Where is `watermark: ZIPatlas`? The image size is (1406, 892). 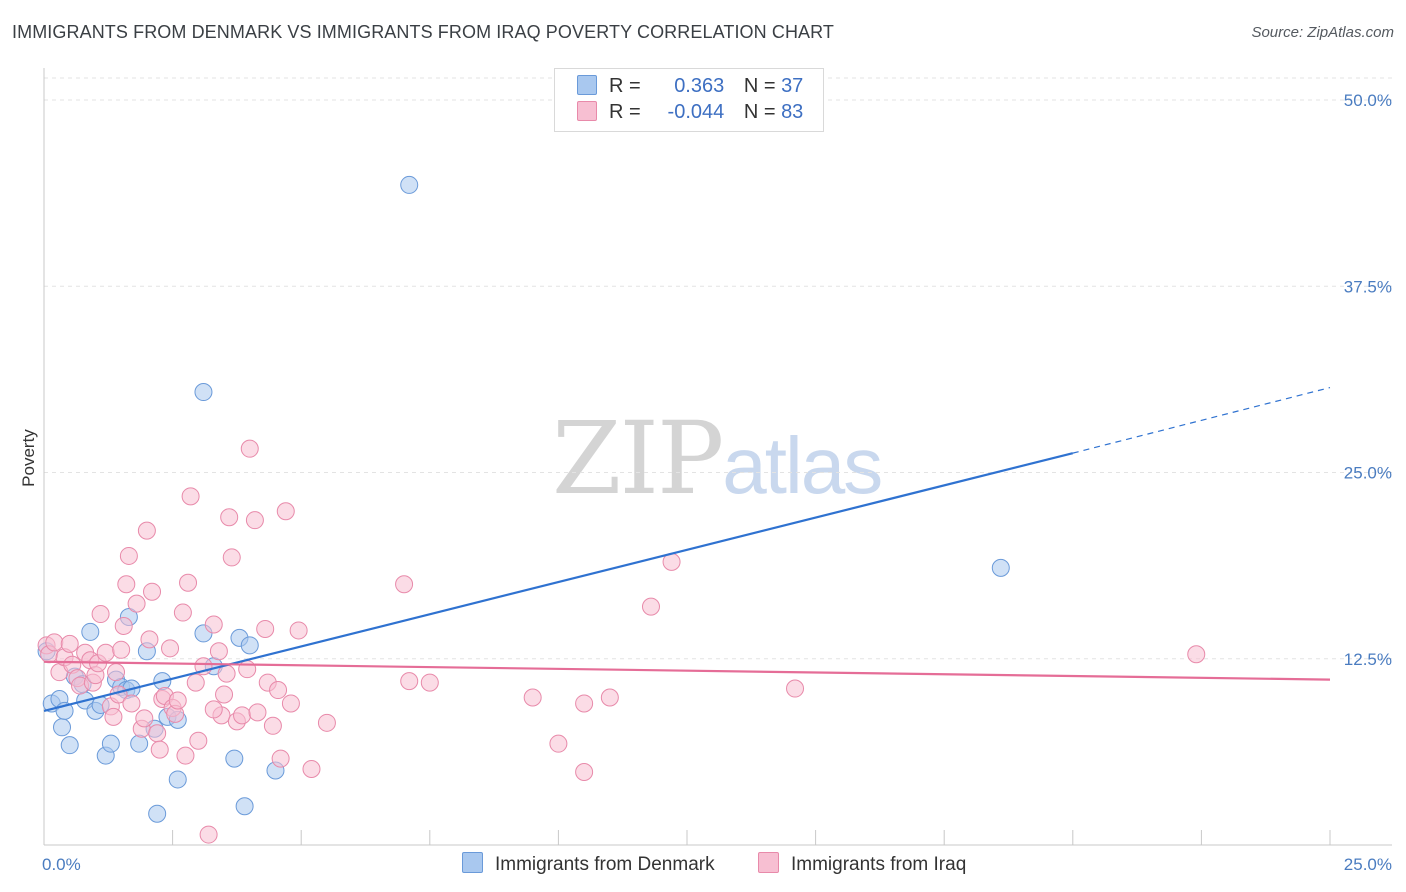
watermark: ZIPatlas is located at coordinates (717, 458).